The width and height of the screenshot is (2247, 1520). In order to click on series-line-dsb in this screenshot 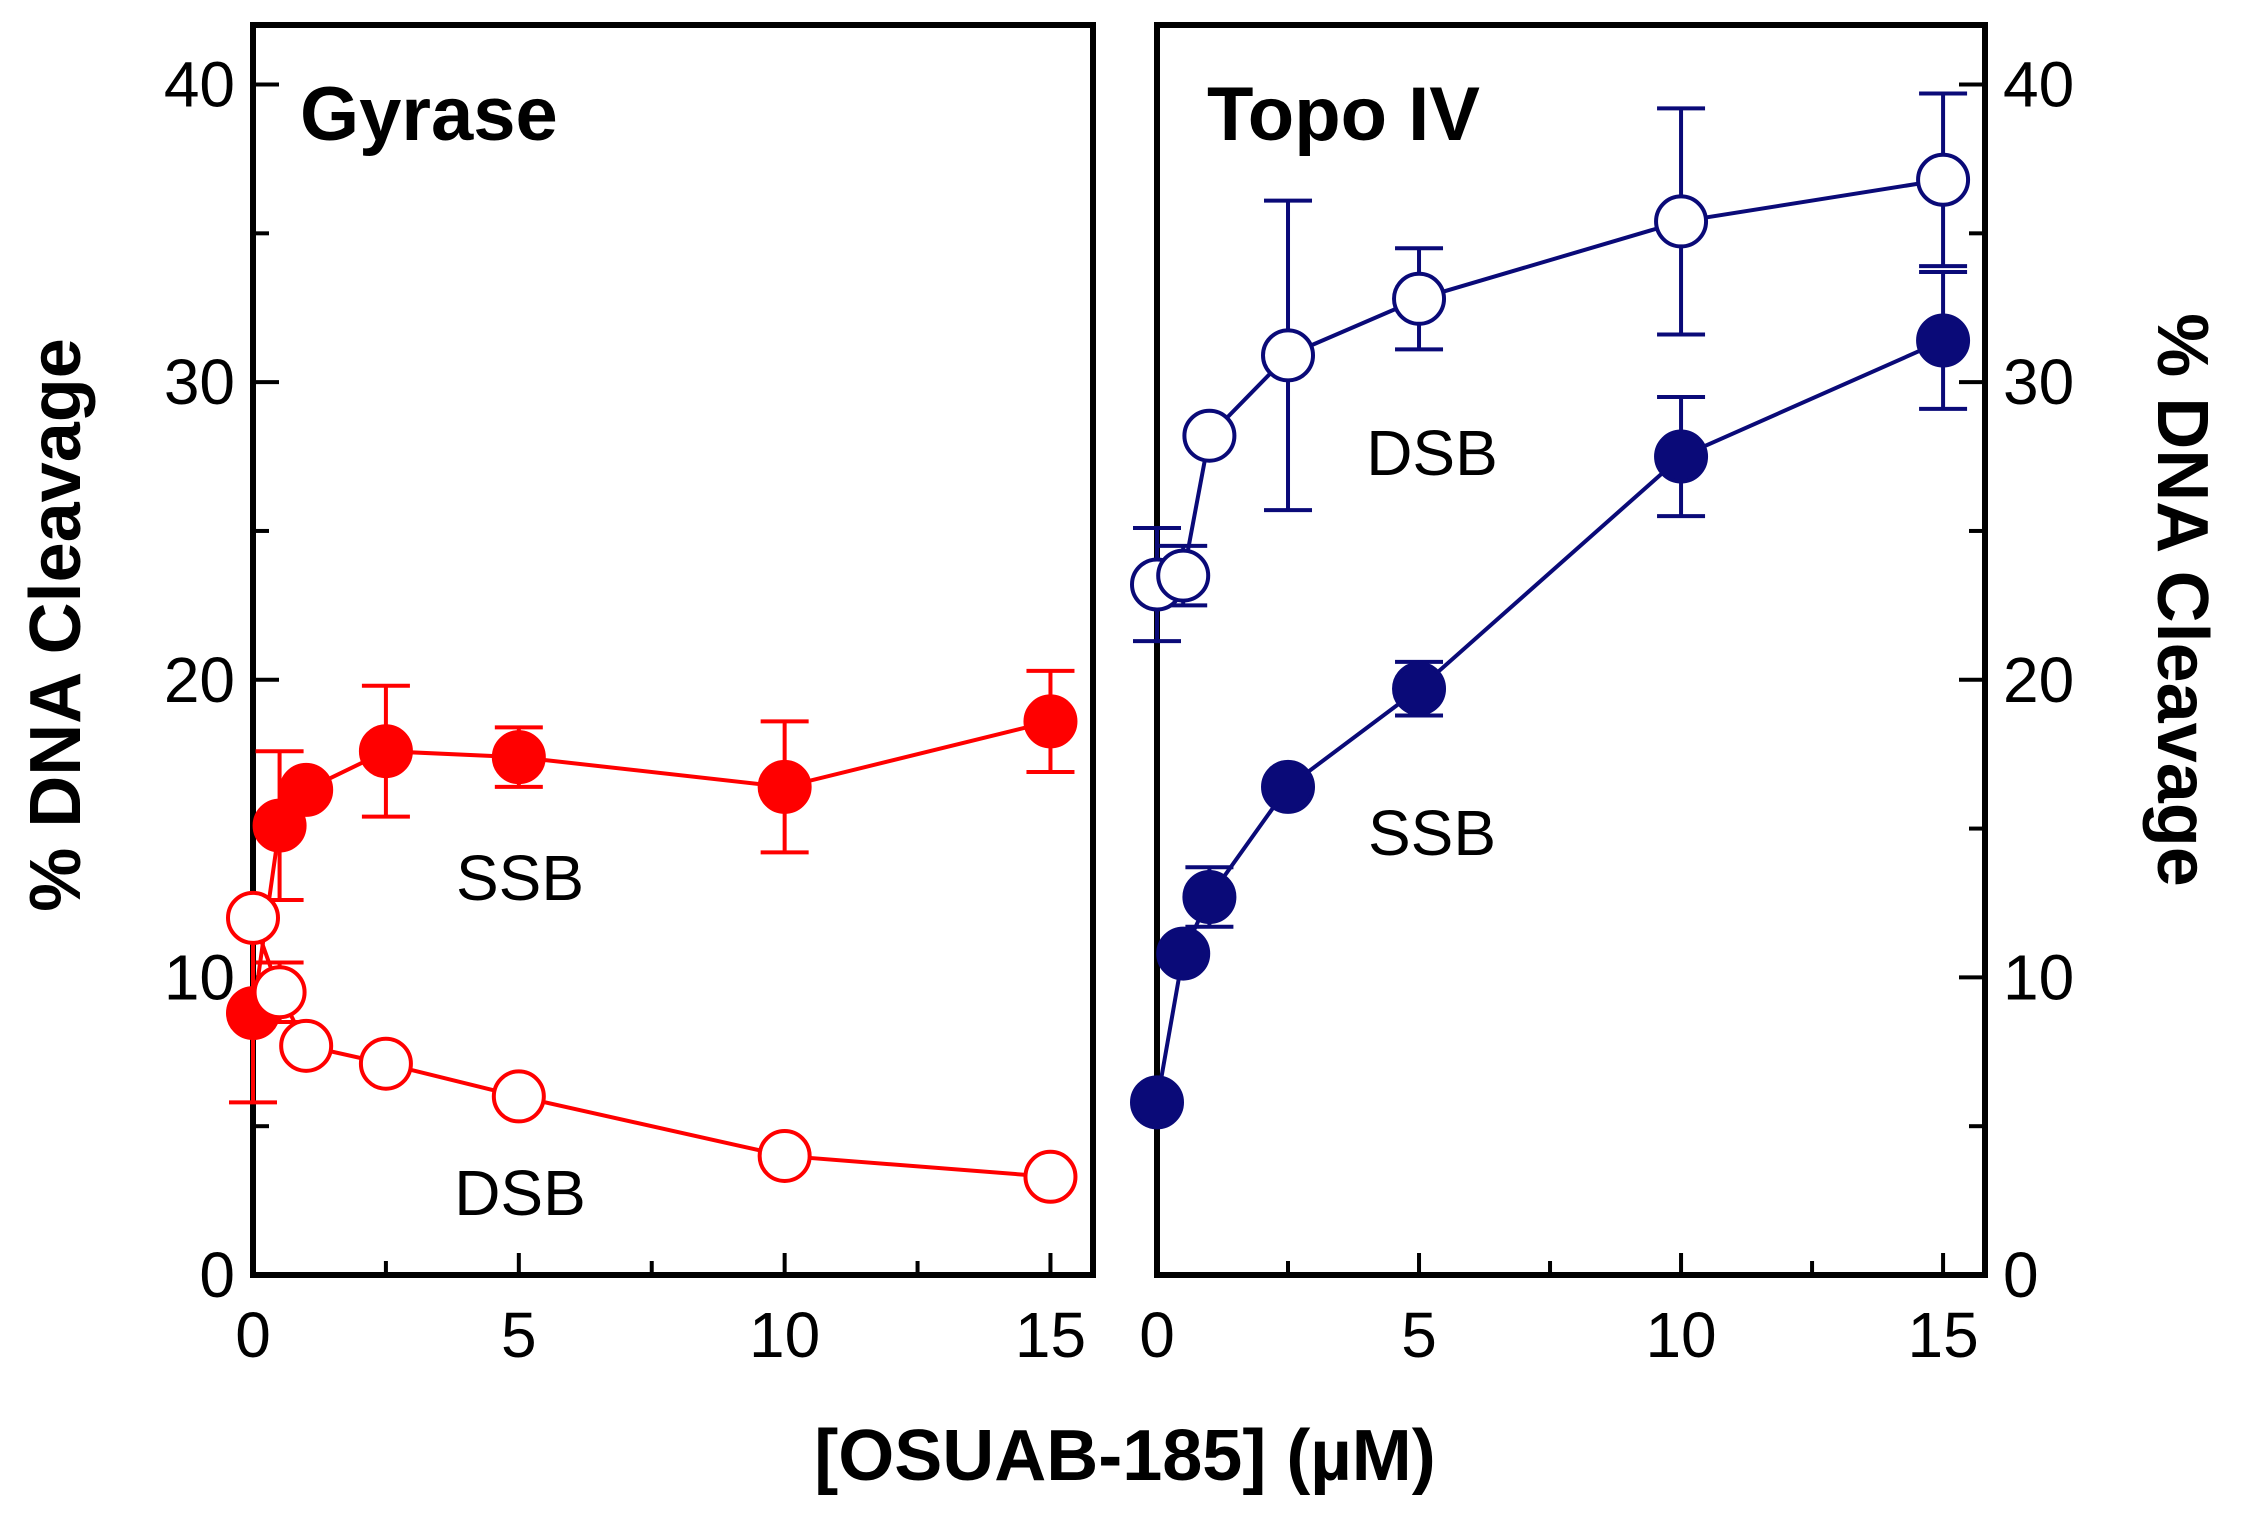, I will do `click(1550, 382)`.